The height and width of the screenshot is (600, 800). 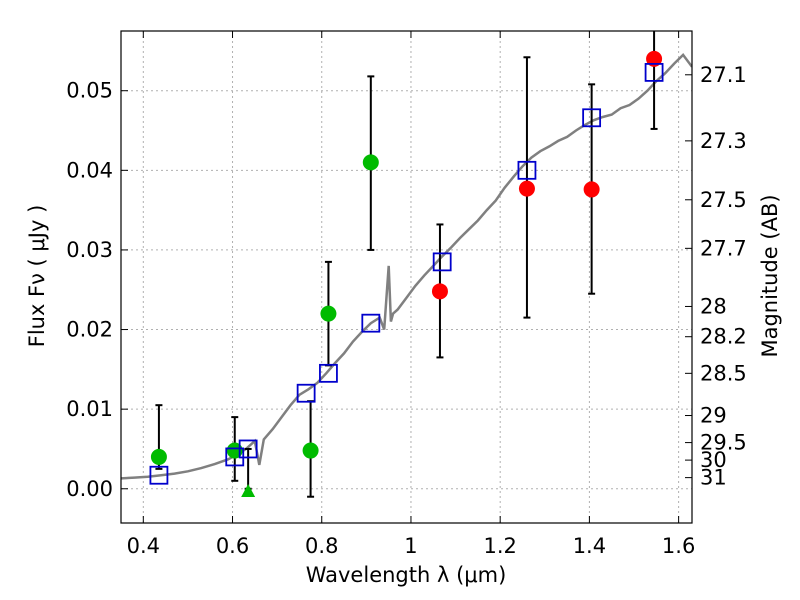 What do you see at coordinates (89, 330) in the screenshot?
I see `y-tick-label: 0.02` at bounding box center [89, 330].